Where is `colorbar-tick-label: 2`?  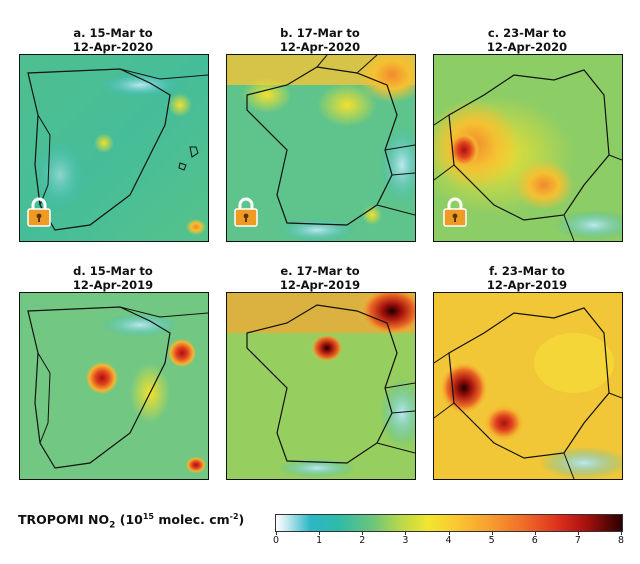
colorbar-tick-label: 2 is located at coordinates (362, 540).